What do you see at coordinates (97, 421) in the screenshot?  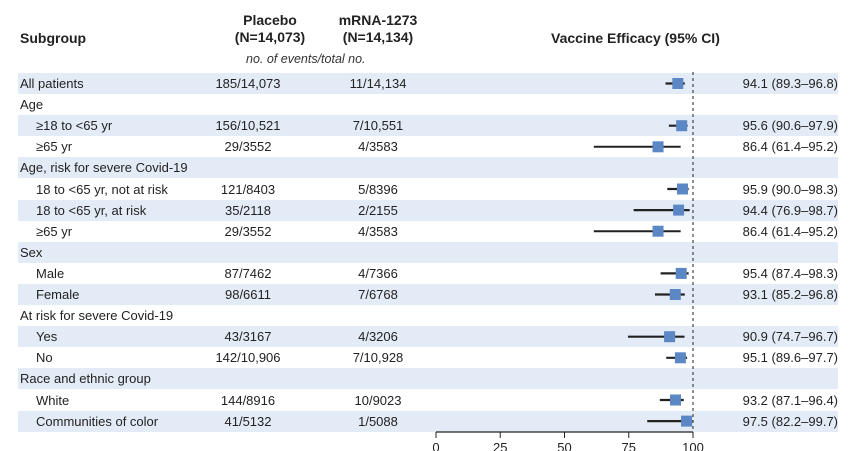 I see `subgroup-label: Communities of color` at bounding box center [97, 421].